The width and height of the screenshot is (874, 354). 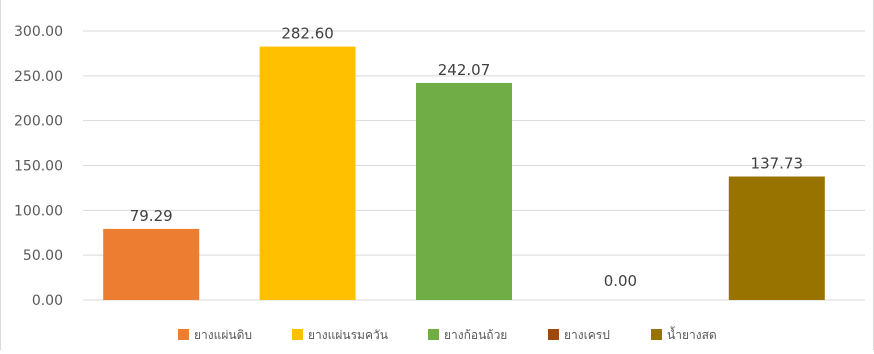 I want to click on y-tick-label: 150.00, so click(x=38, y=167).